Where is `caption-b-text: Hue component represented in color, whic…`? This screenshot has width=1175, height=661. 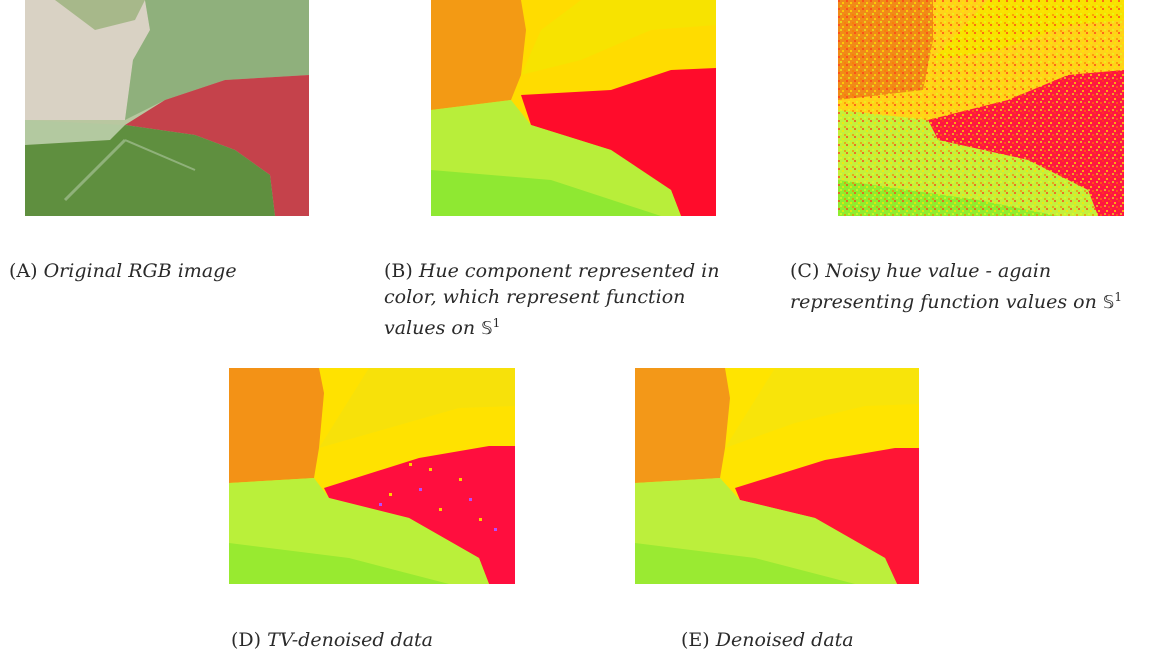 caption-b-text: Hue component represented in color, whic… is located at coordinates (552, 299).